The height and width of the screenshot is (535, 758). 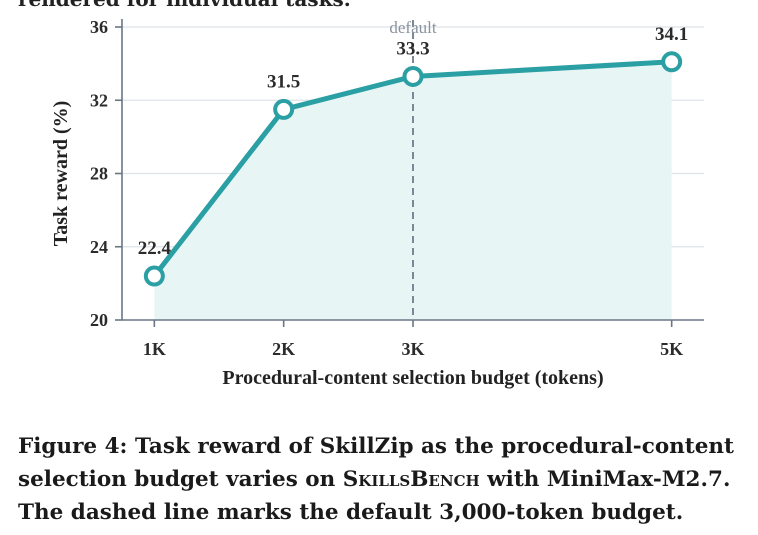 What do you see at coordinates (671, 349) in the screenshot?
I see `x-tick-label: 5K` at bounding box center [671, 349].